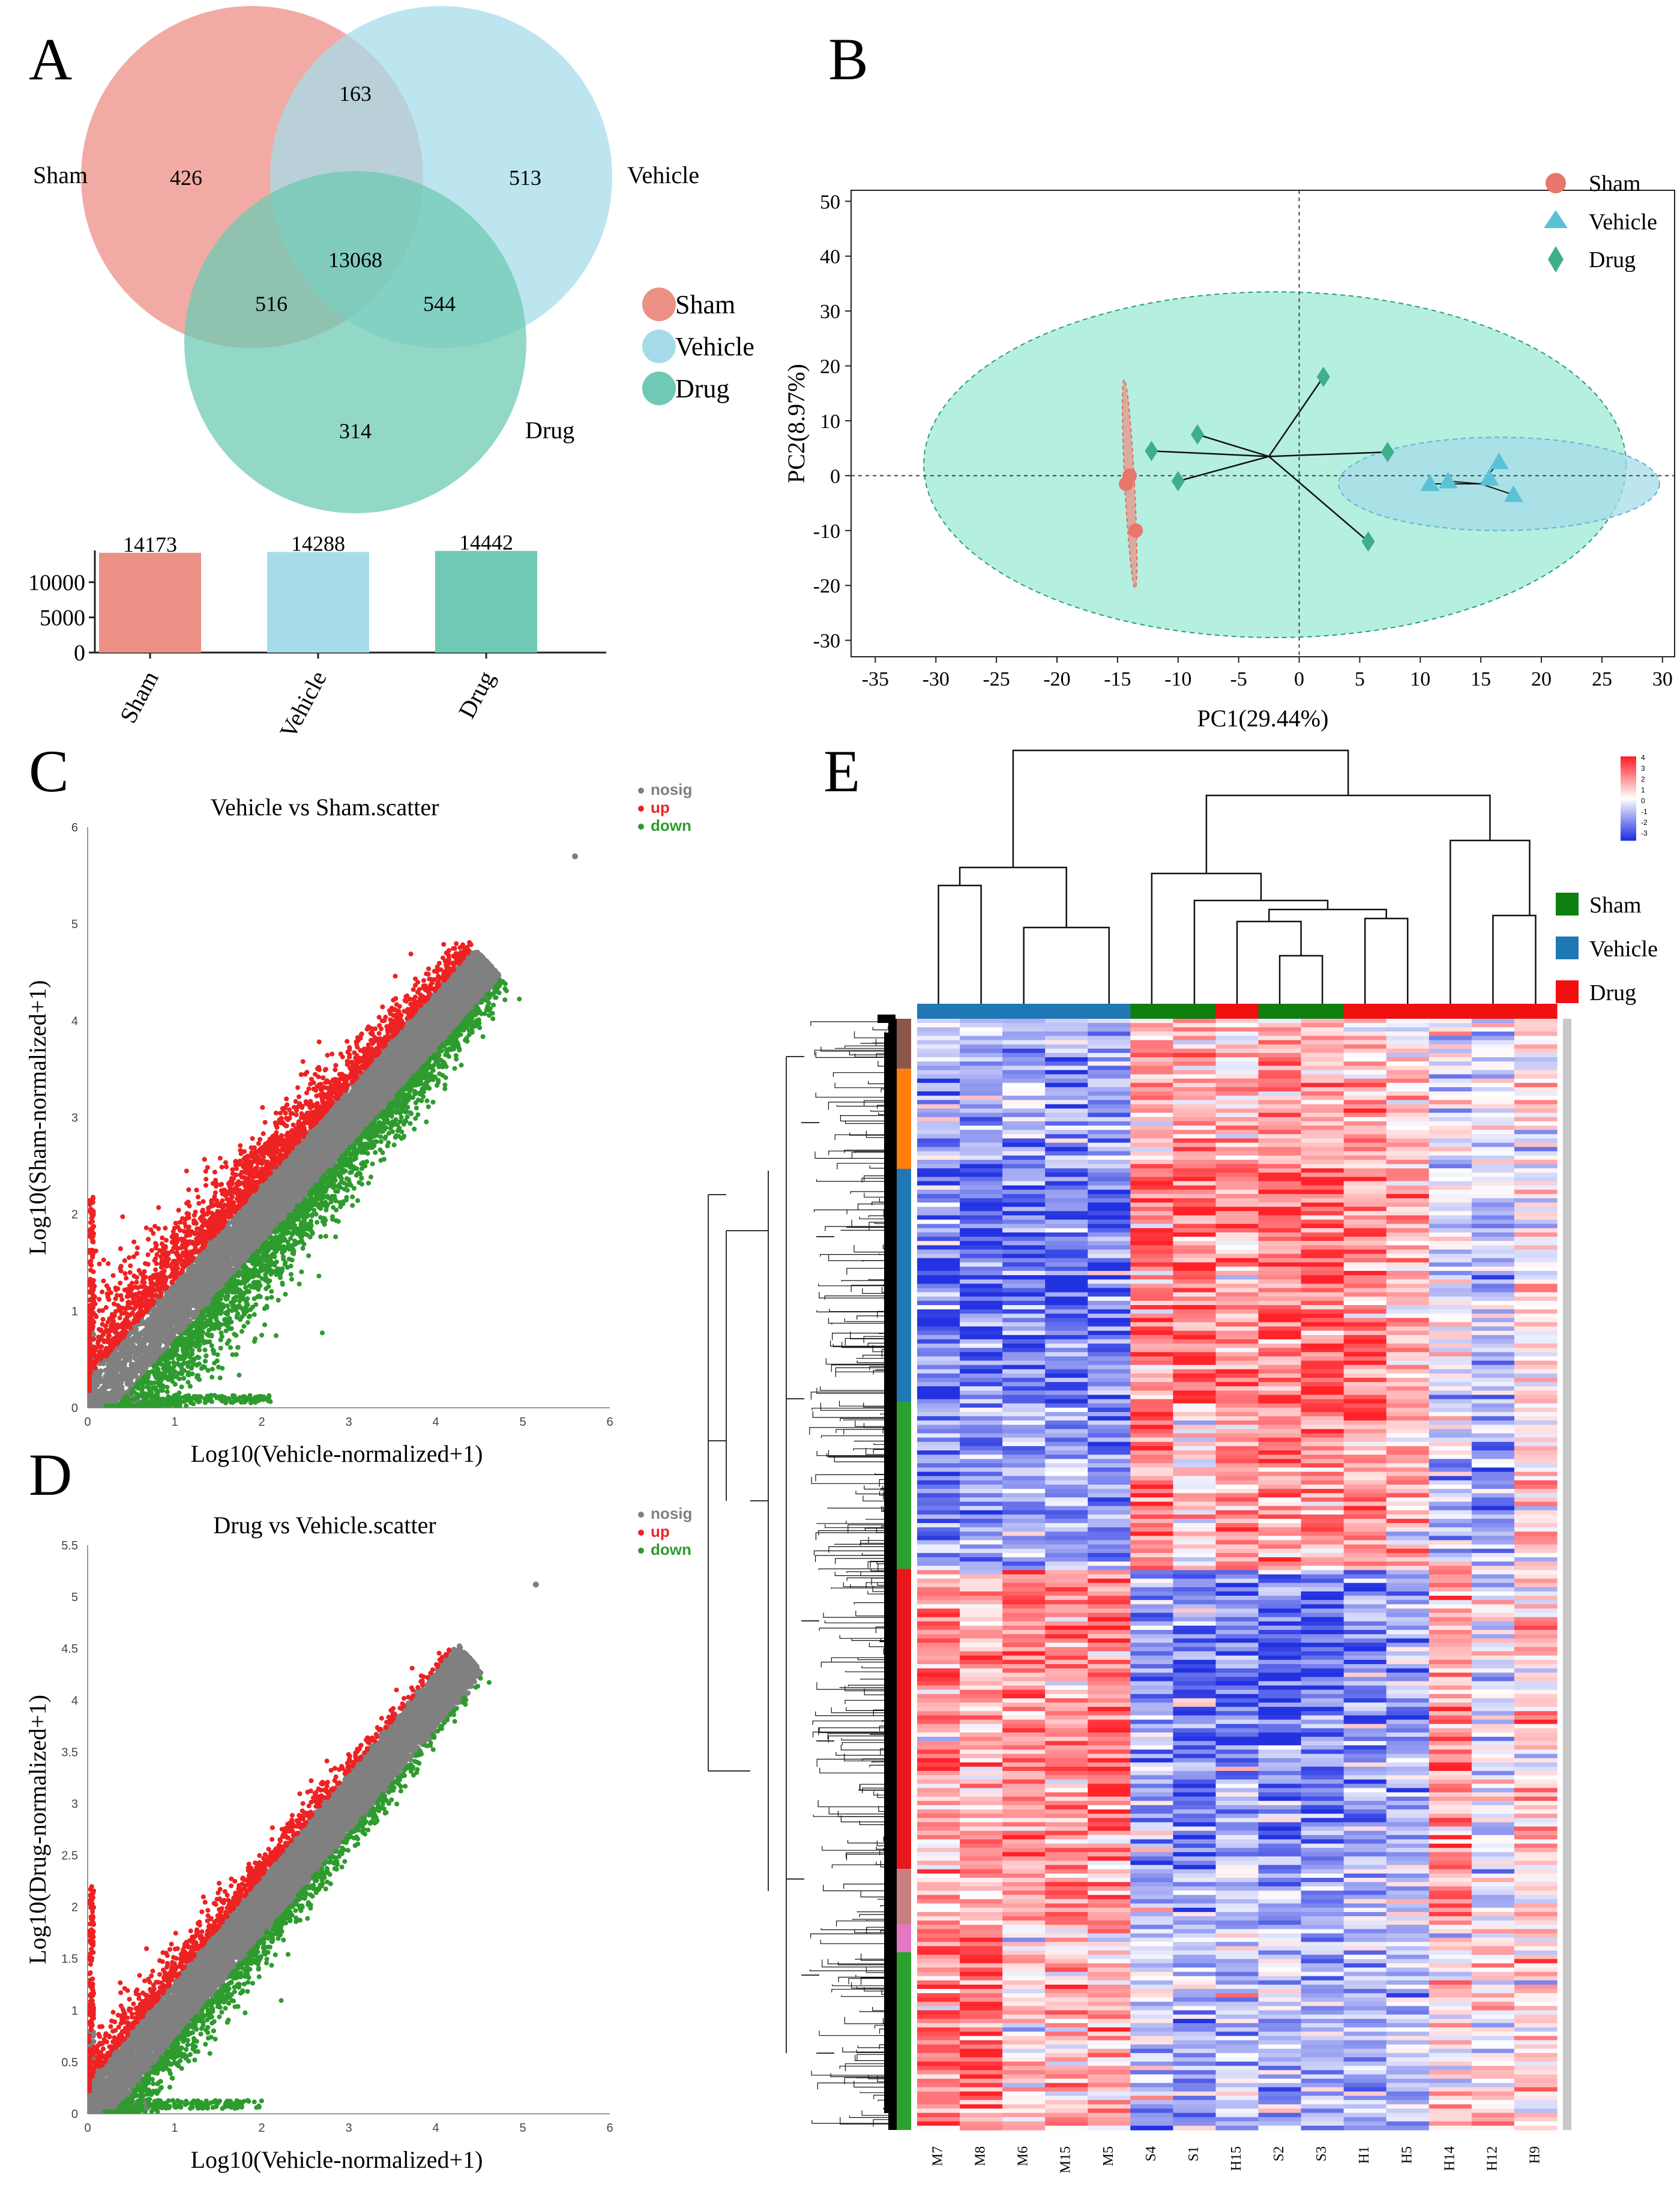 The image size is (1680, 2199). What do you see at coordinates (1535, 2155) in the screenshot?
I see `heatmap-column-label: H9` at bounding box center [1535, 2155].